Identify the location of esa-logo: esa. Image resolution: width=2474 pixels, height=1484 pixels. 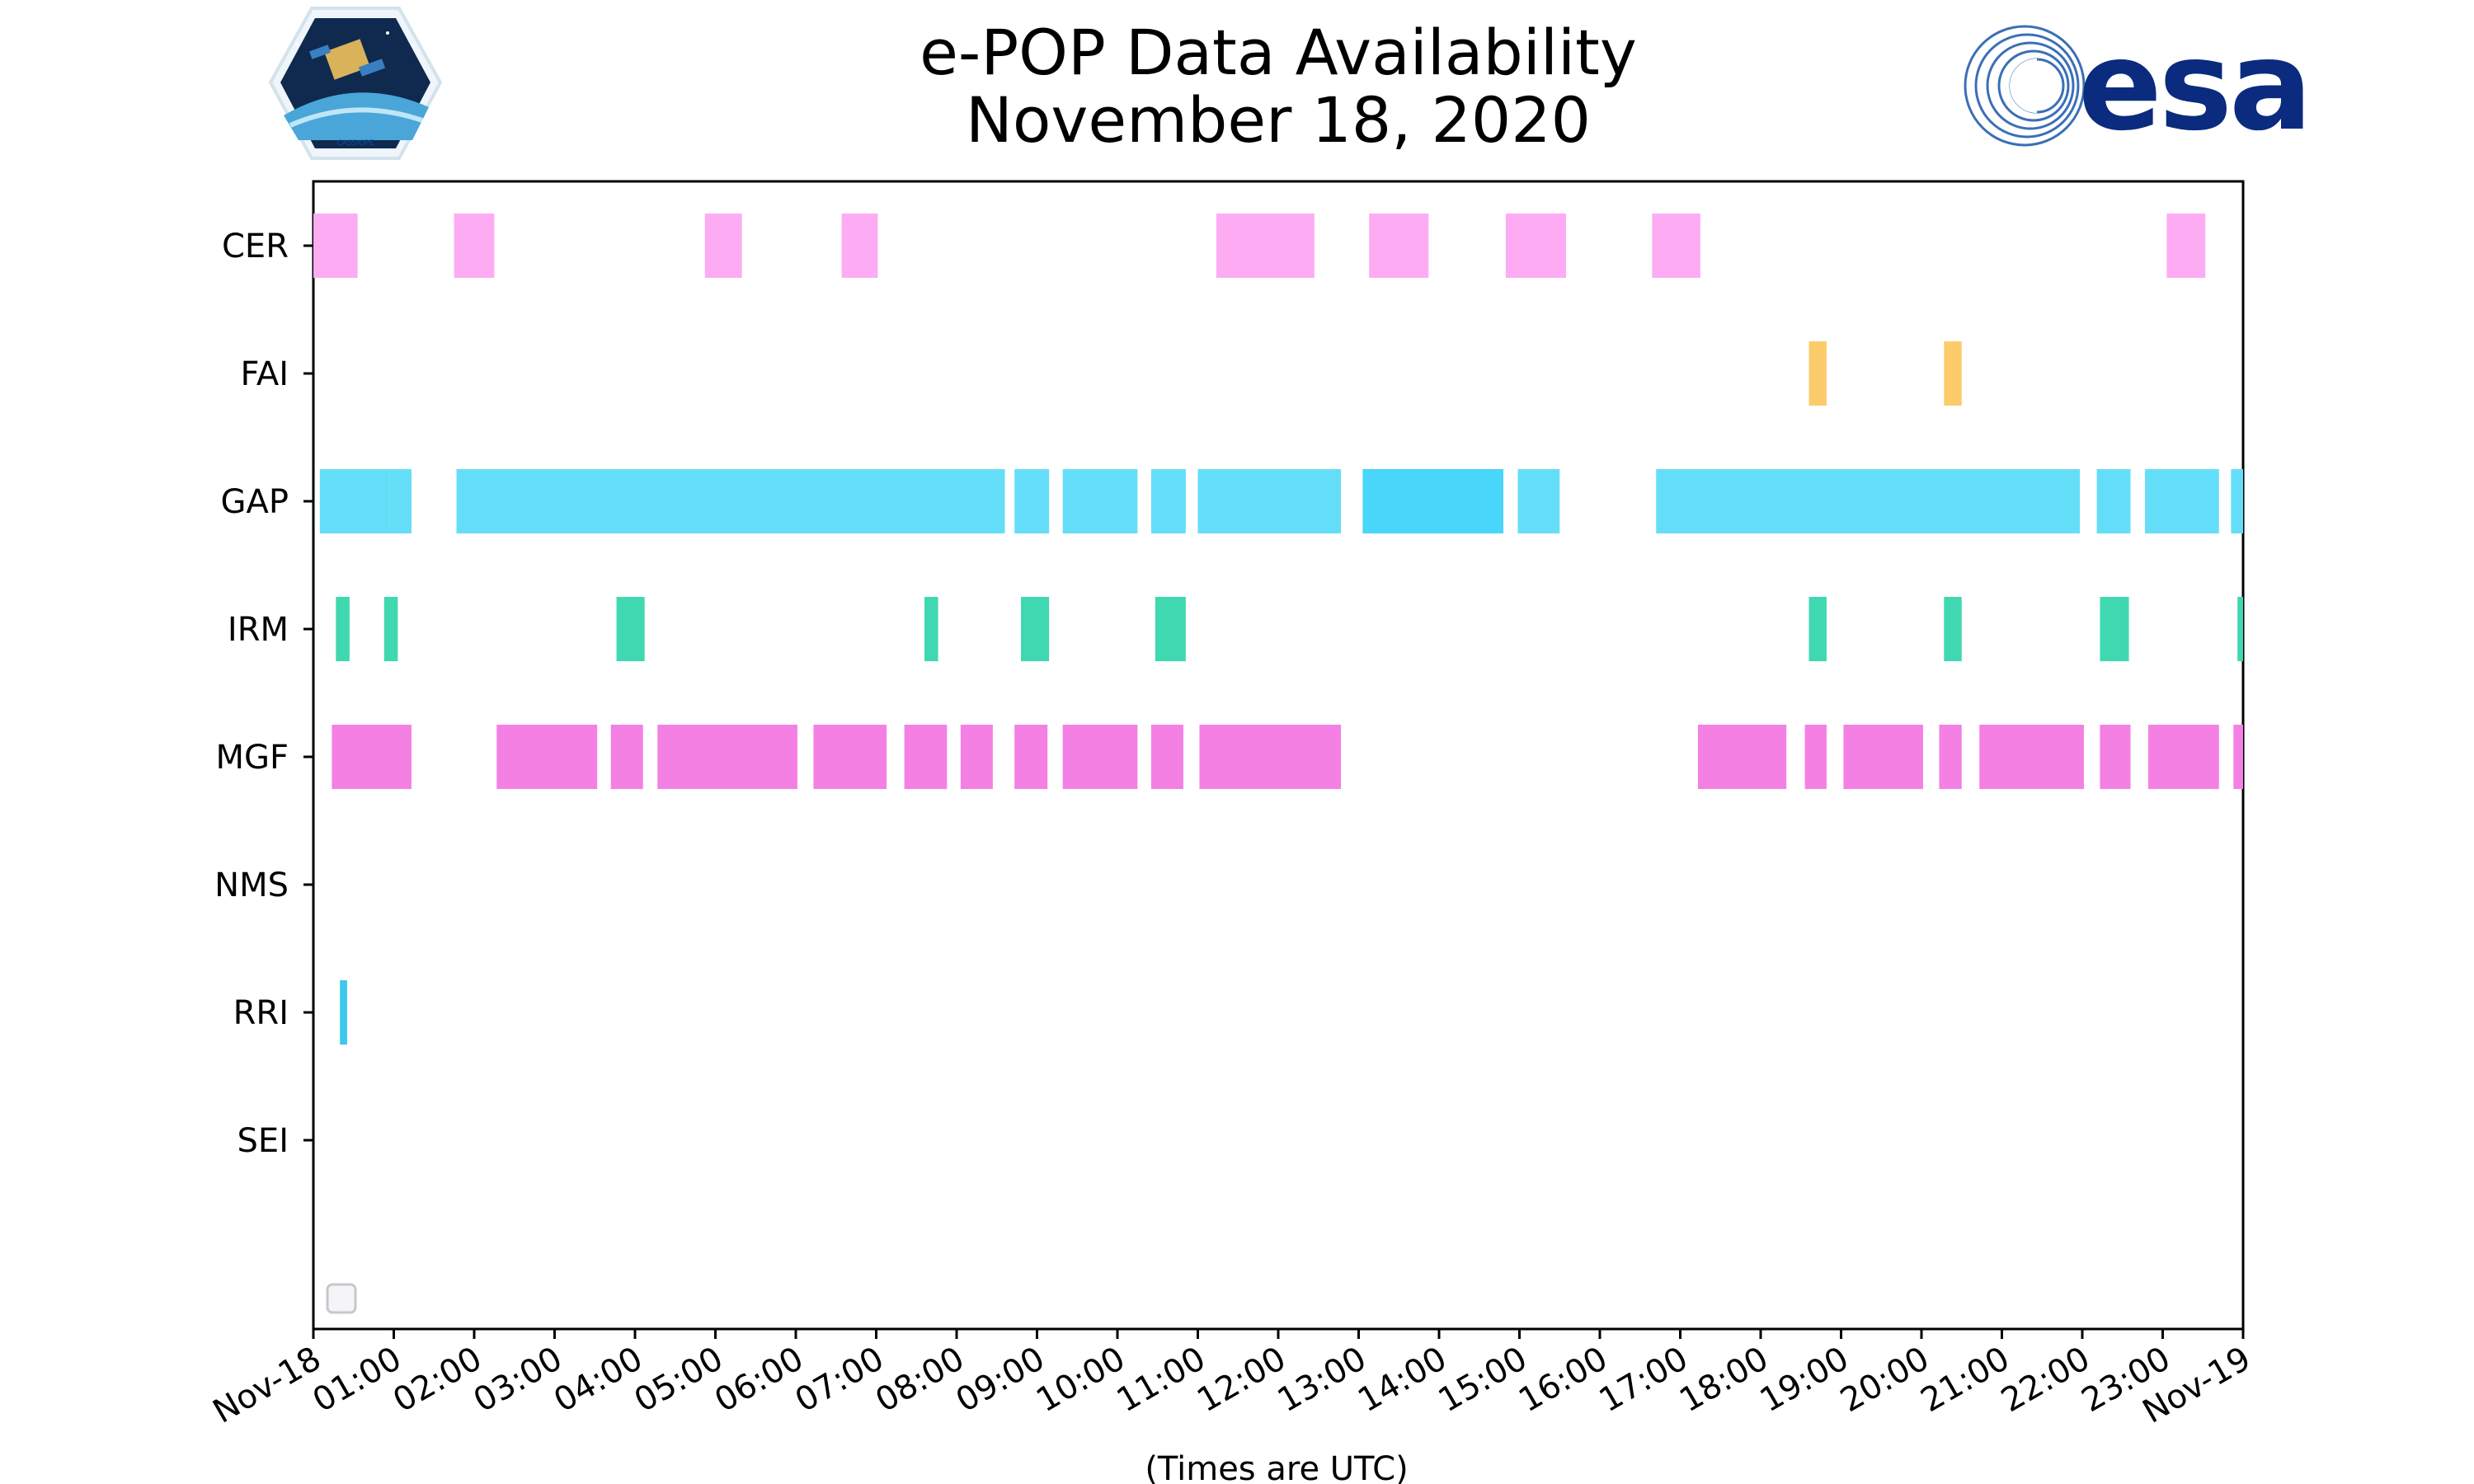
(2138, 86).